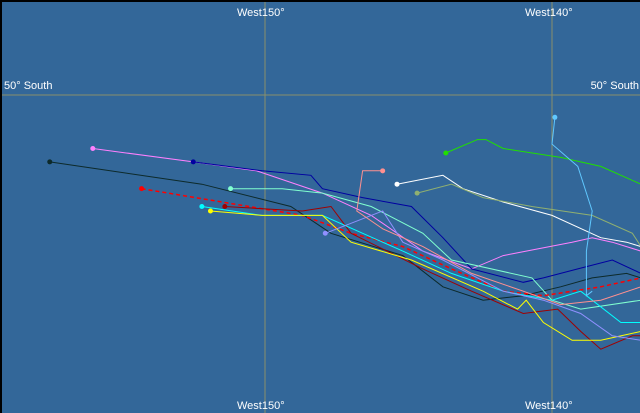 The height and width of the screenshot is (413, 640). What do you see at coordinates (549, 13) in the screenshot?
I see `meridian-label-top-140w: West140°` at bounding box center [549, 13].